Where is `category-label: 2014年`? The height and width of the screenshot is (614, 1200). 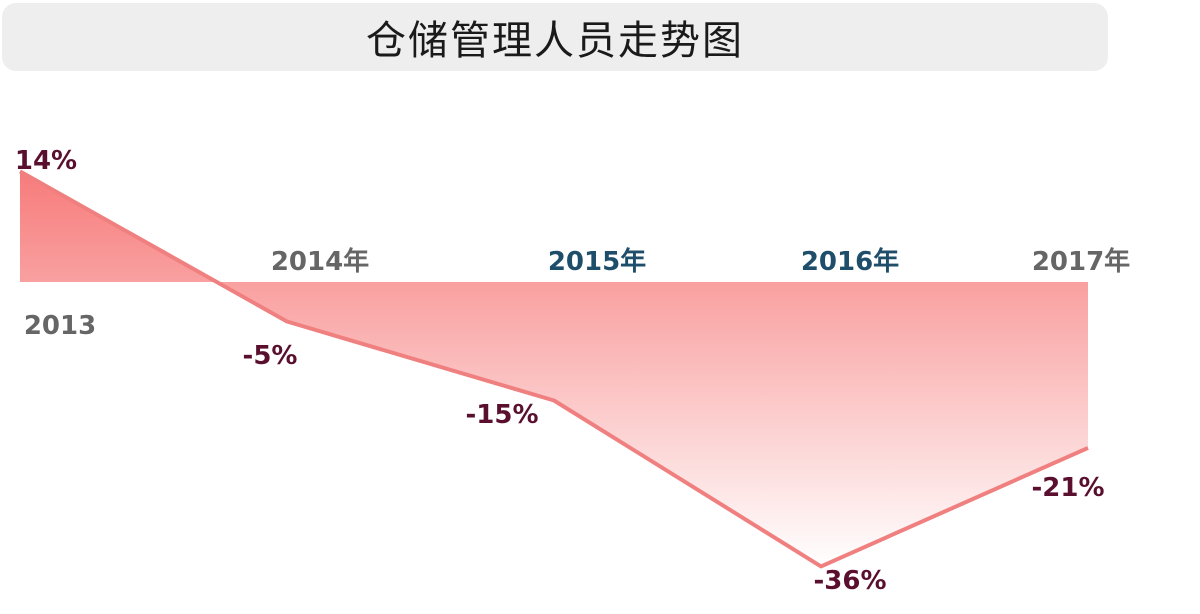 category-label: 2014年 is located at coordinates (320, 261).